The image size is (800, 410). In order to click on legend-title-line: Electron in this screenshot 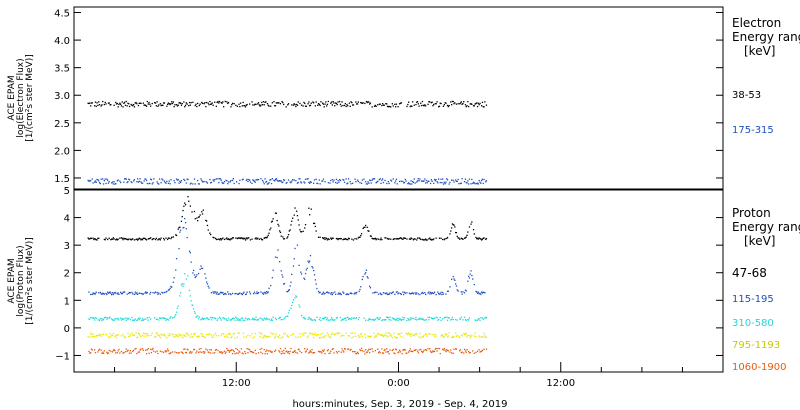, I will do `click(756, 23)`.